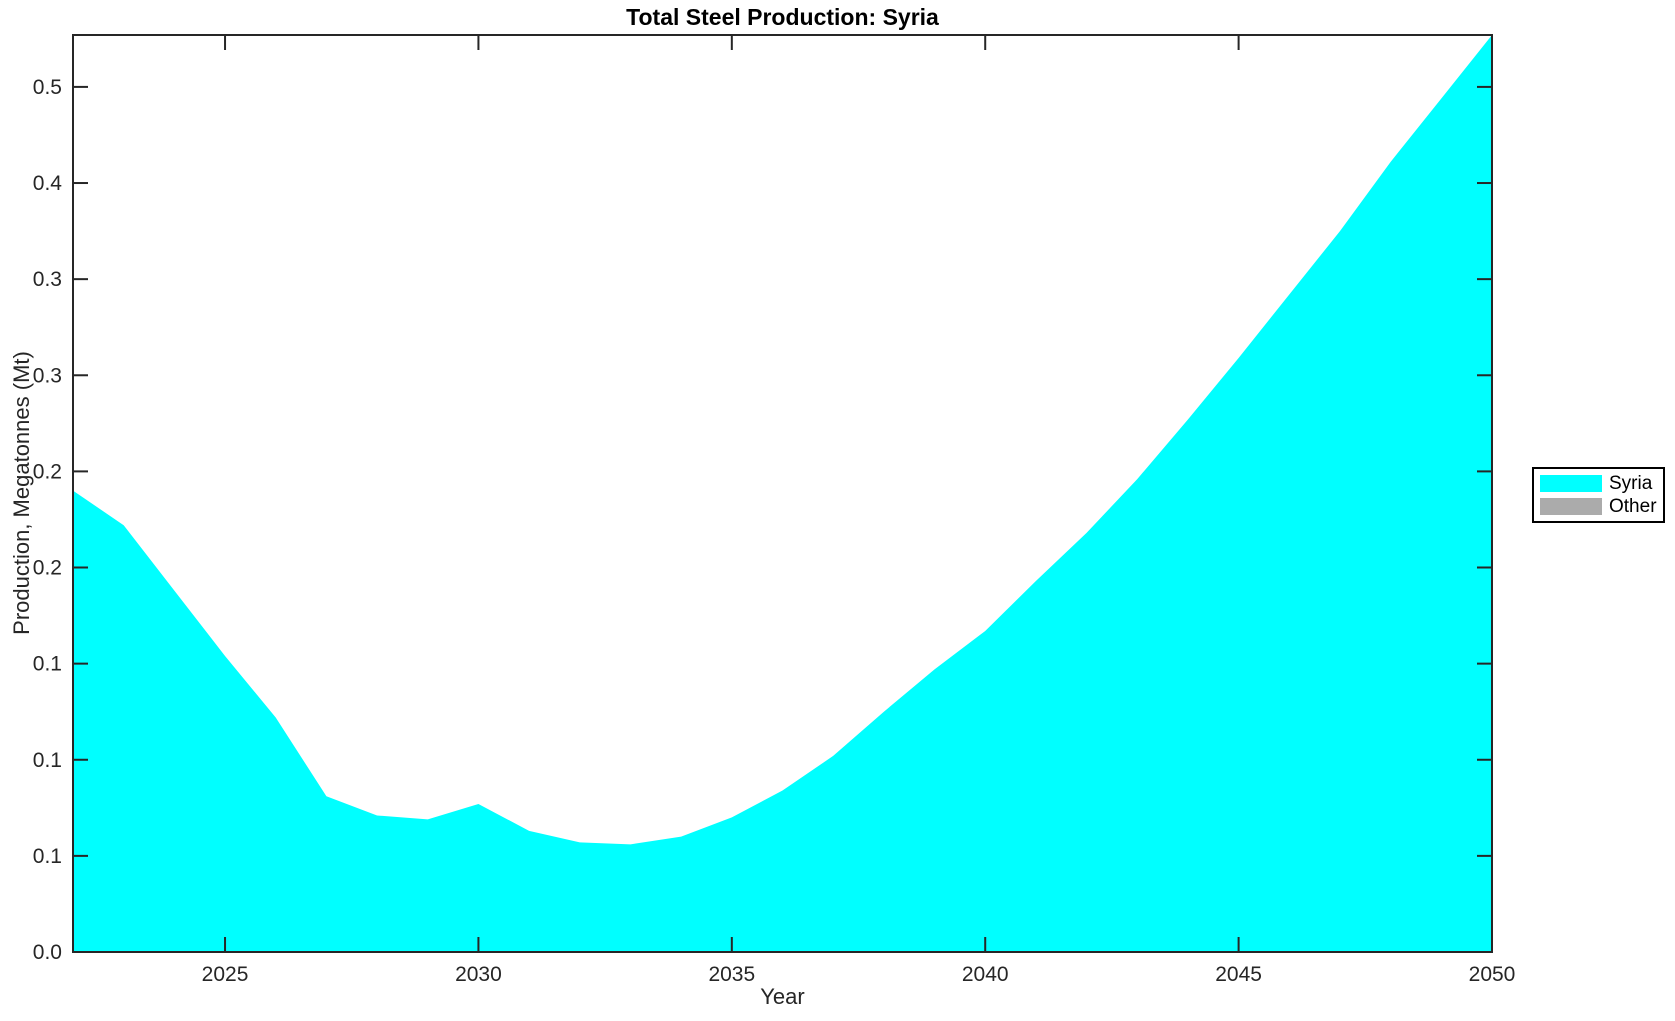 The height and width of the screenshot is (1021, 1675). I want to click on x-axis-label: Year, so click(782, 996).